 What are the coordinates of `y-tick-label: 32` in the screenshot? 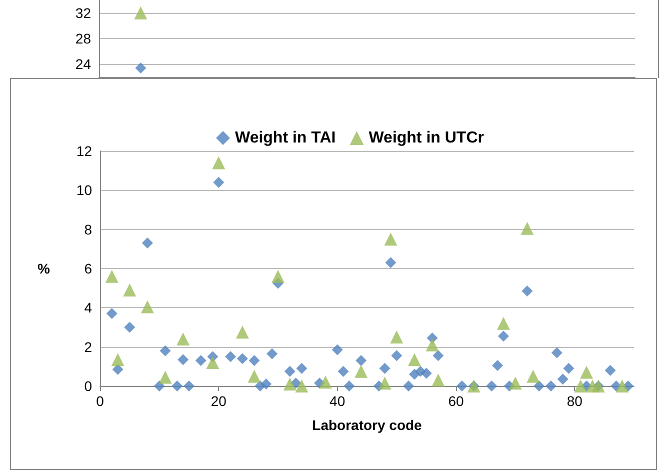 It's located at (83, 12).